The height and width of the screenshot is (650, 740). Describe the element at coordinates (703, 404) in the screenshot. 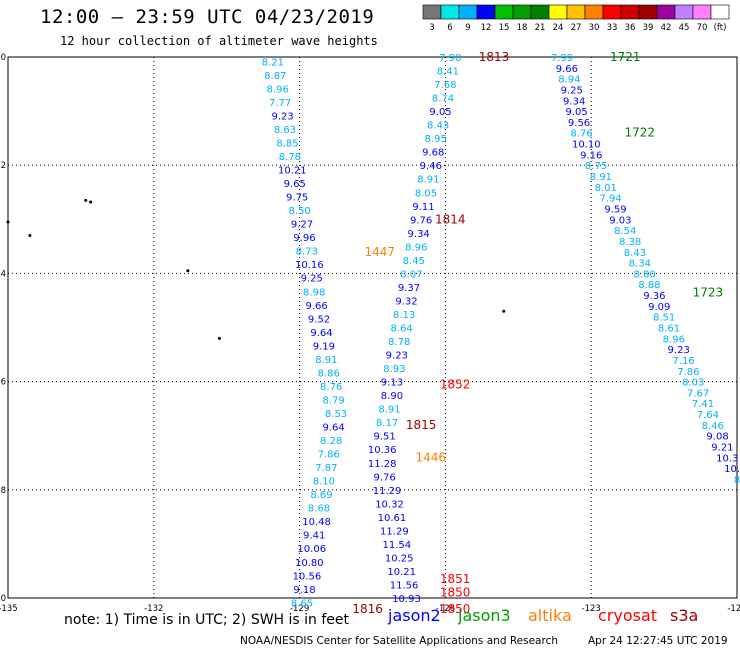

I see `wave-height-value: 7.41` at that location.